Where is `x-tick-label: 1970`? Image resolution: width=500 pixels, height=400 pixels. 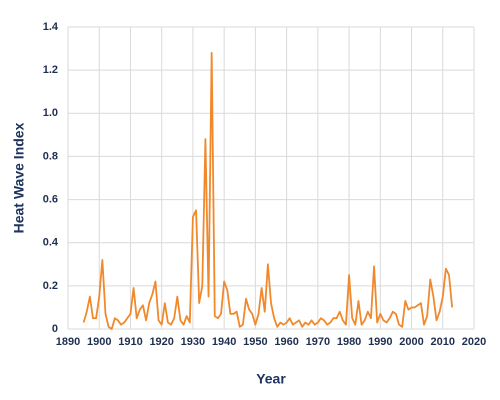
x-tick-label: 1970 is located at coordinates (318, 342).